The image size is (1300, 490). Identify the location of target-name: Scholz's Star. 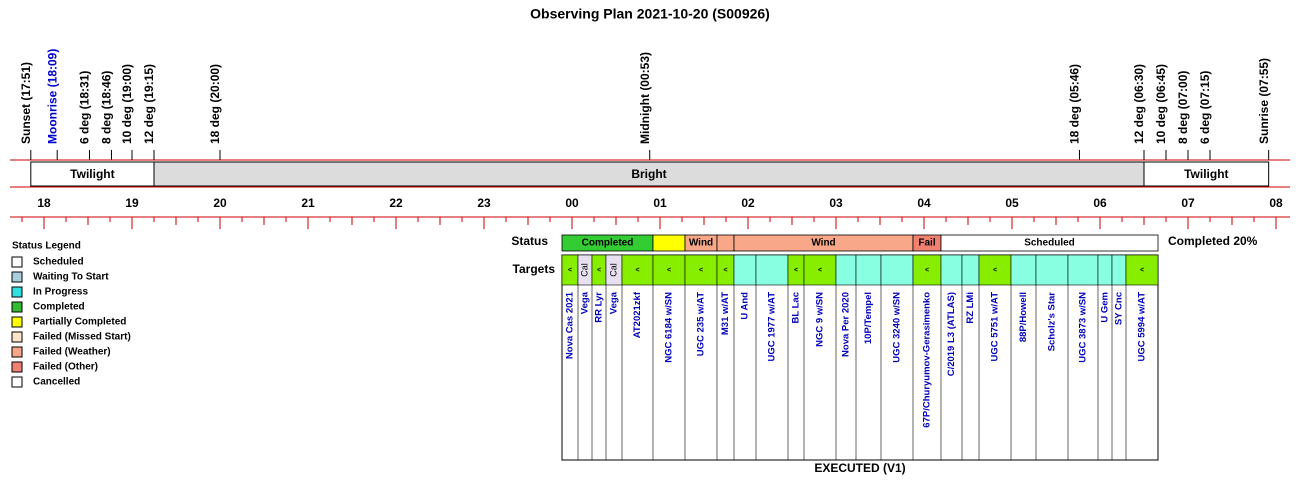
(1052, 322).